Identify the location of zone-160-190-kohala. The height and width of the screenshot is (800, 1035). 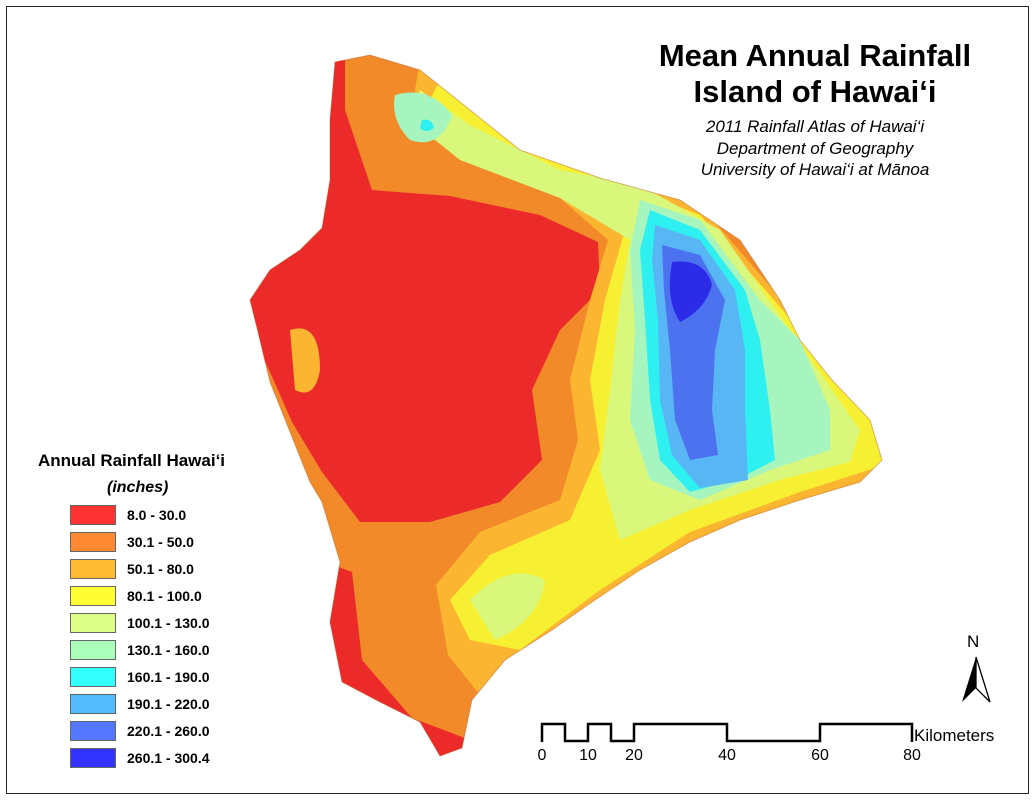
(427, 125).